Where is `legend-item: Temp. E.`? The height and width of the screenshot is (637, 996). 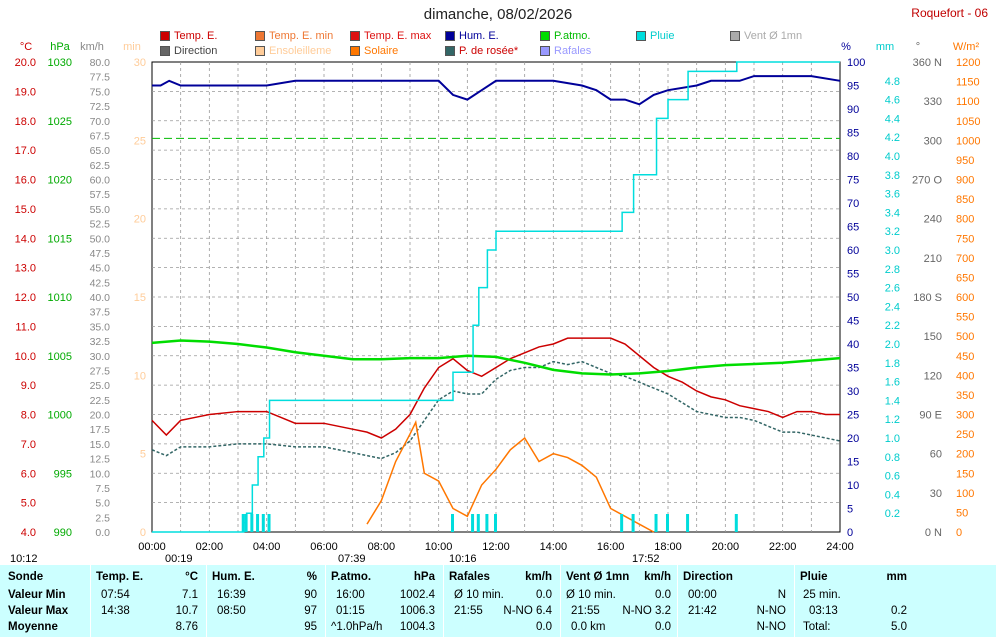
legend-item: Temp. E. is located at coordinates (188, 36).